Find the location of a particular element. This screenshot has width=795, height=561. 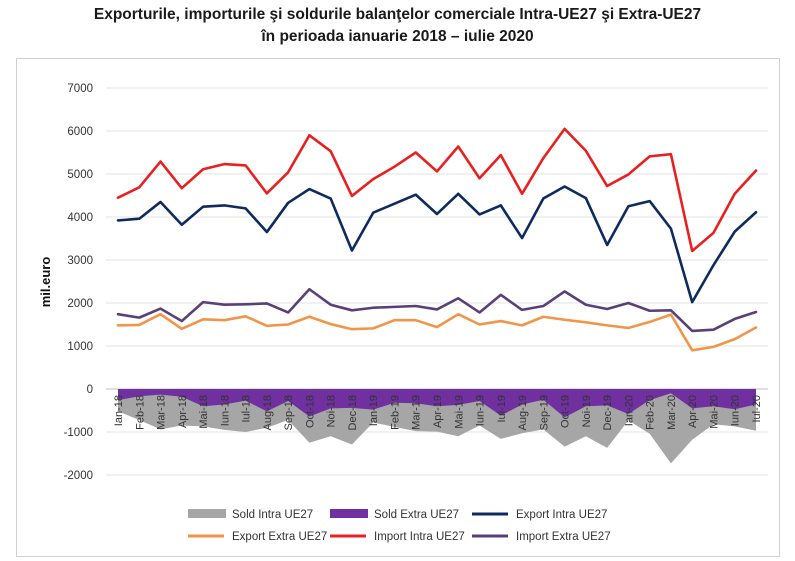

y-tick-label: -2000 is located at coordinates (78, 476).